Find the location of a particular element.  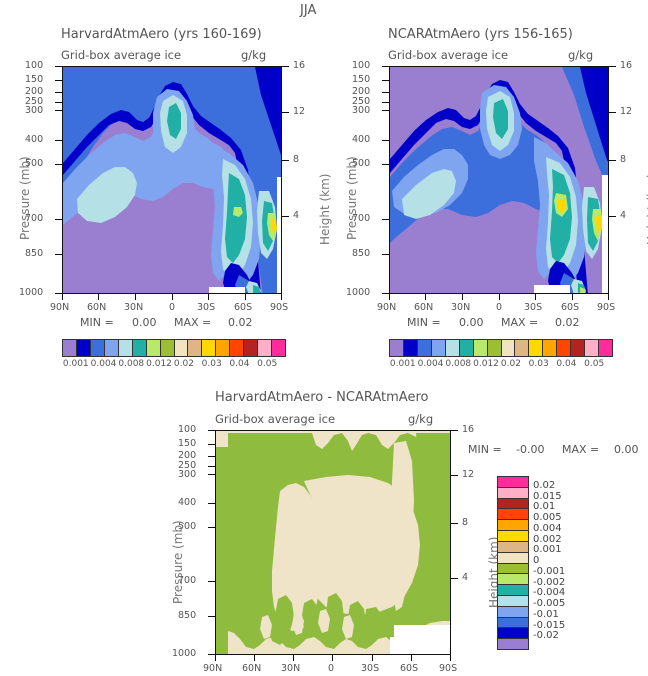

panel-left-lat-60S: 60S is located at coordinates (243, 307).